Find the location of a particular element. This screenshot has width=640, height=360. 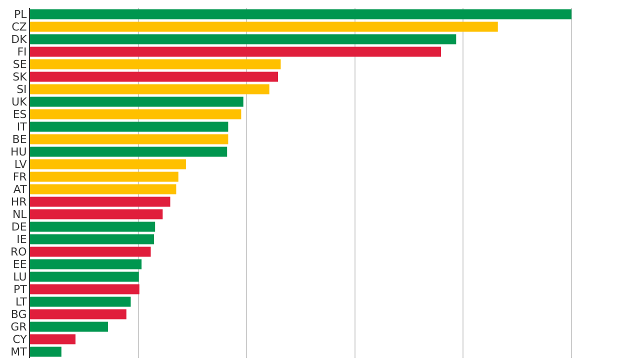

y-tick-label: FR is located at coordinates (20, 177).